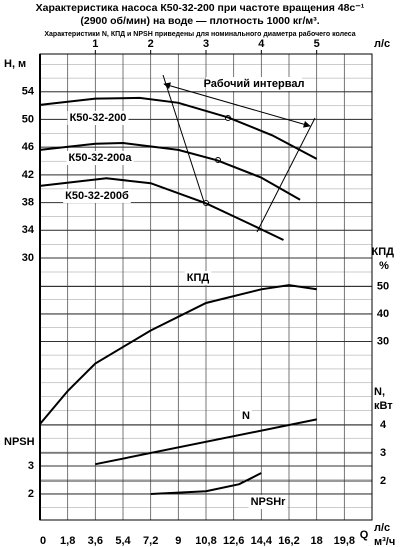  Describe the element at coordinates (383, 425) in the screenshot. I see `y3-tick-label: 4` at that location.